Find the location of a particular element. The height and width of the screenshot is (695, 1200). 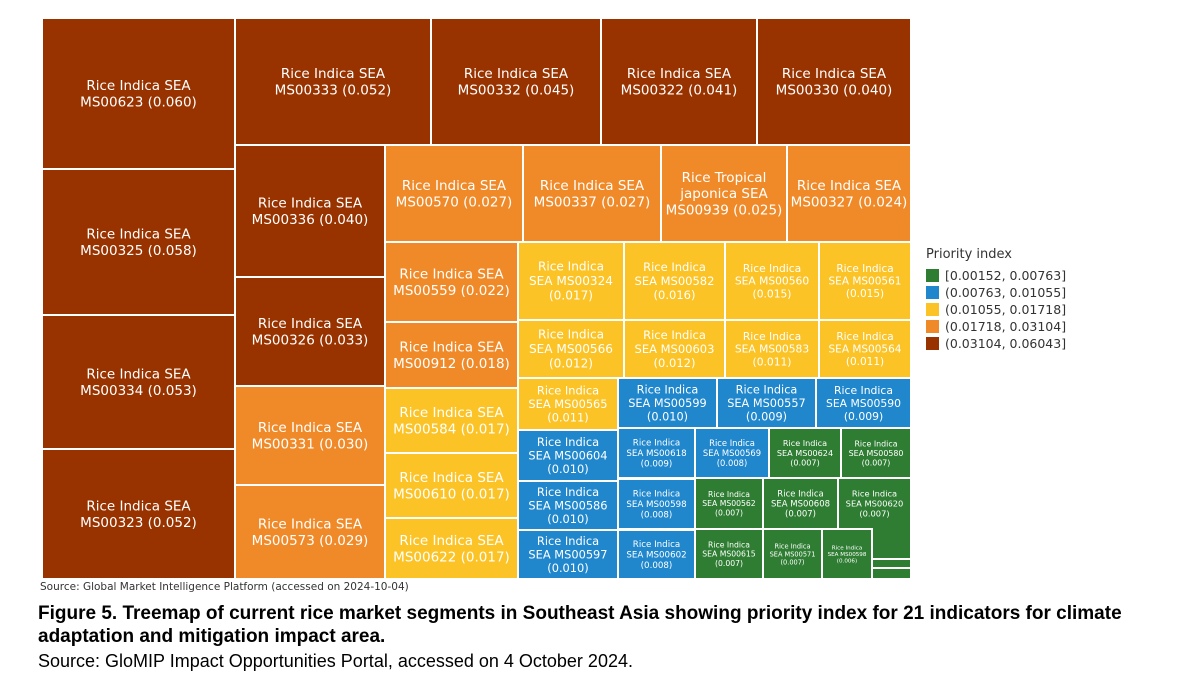

treemap-label: Rice Indica SEA MS00624 (0.007) is located at coordinates (805, 453).